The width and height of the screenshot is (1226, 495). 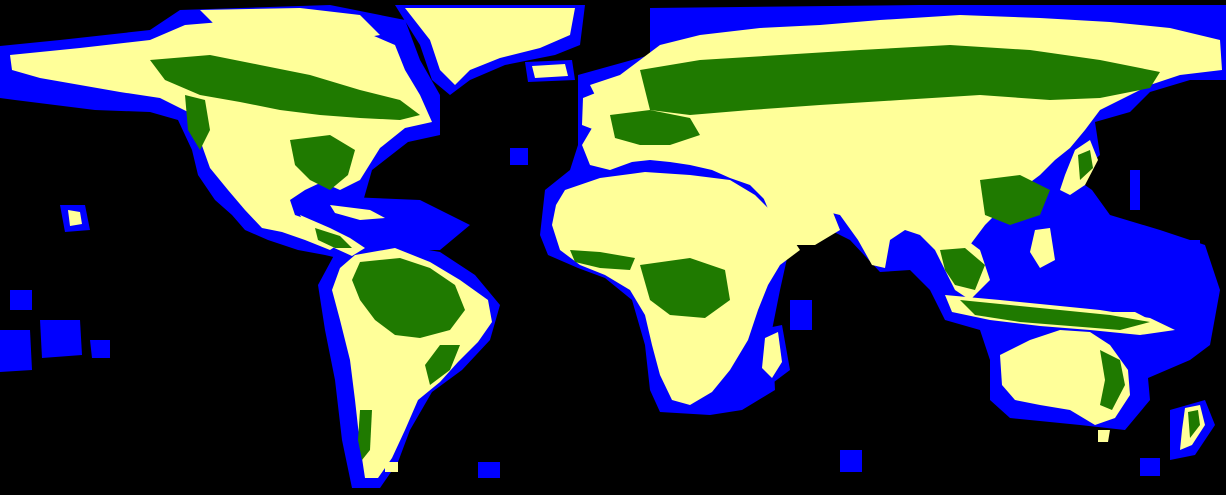 I want to click on hawaii-land, so click(x=75, y=218).